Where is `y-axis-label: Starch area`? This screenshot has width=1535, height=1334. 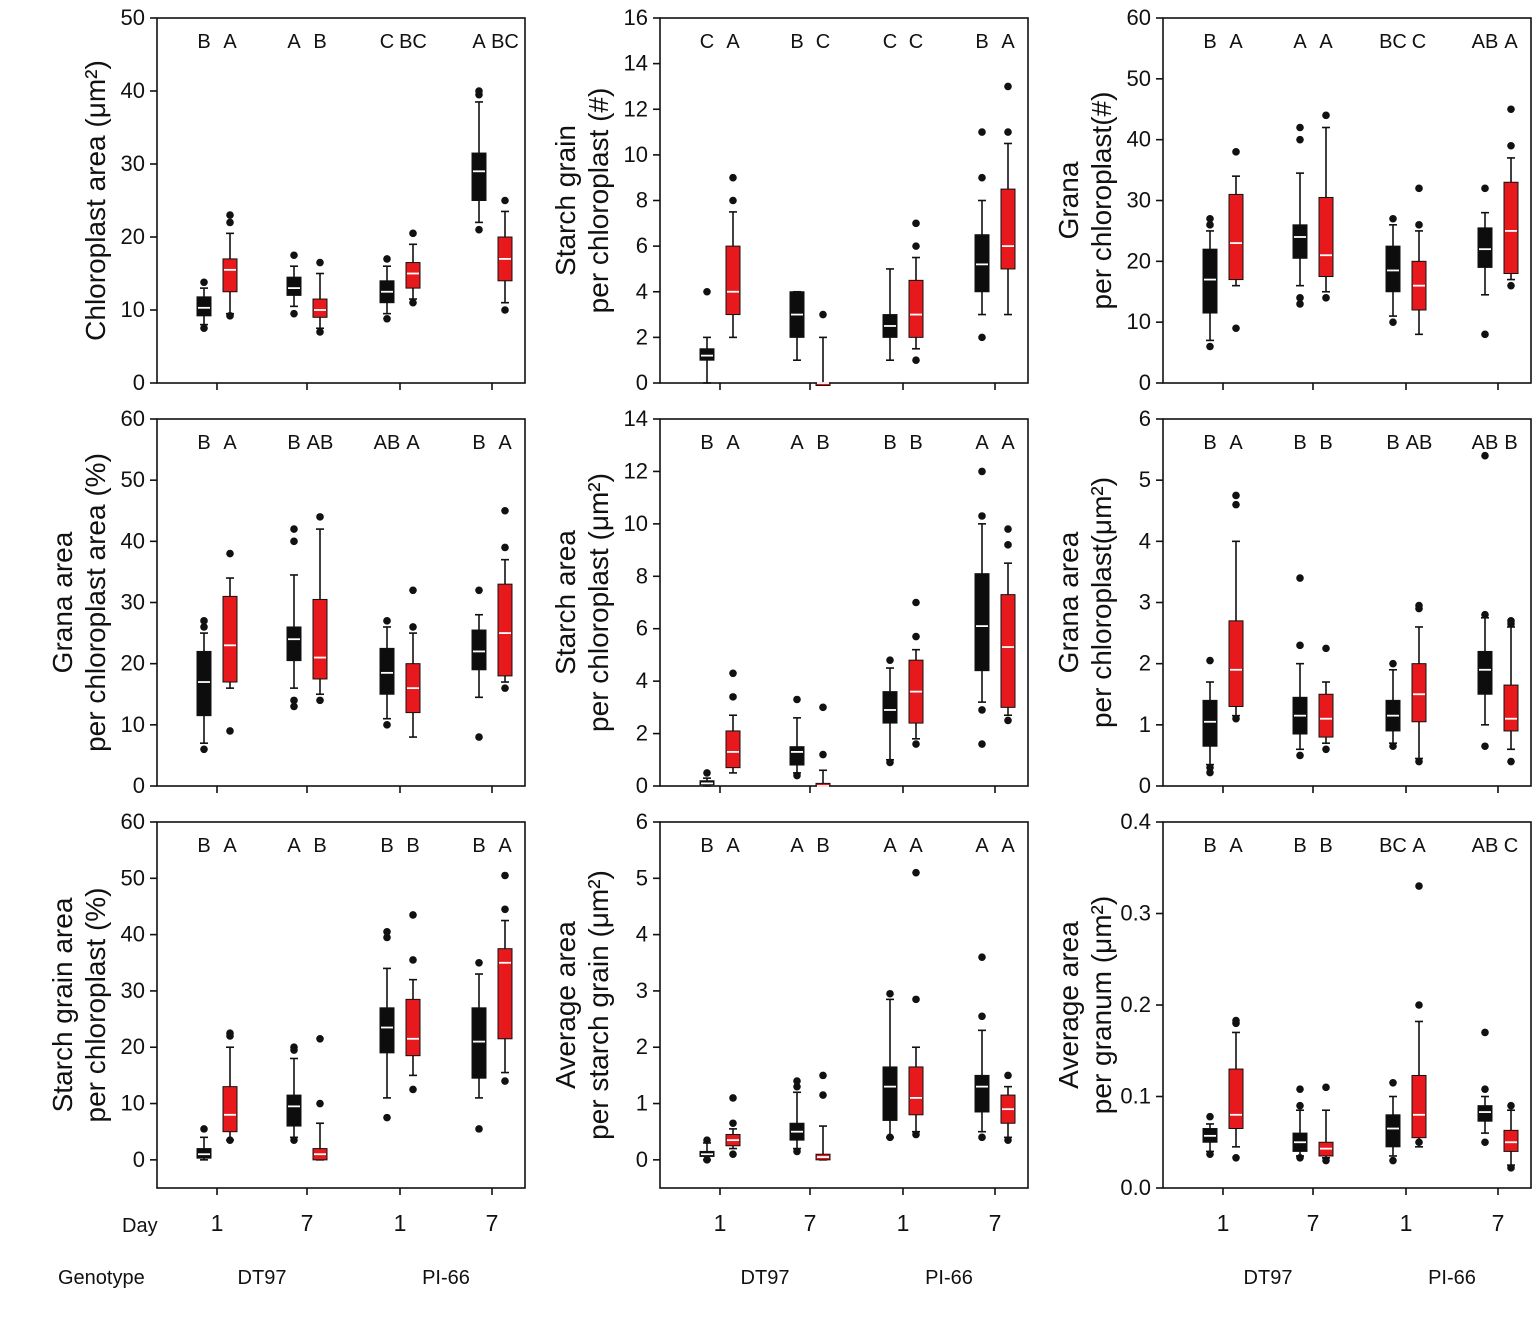
y-axis-label: Starch area is located at coordinates (565, 602).